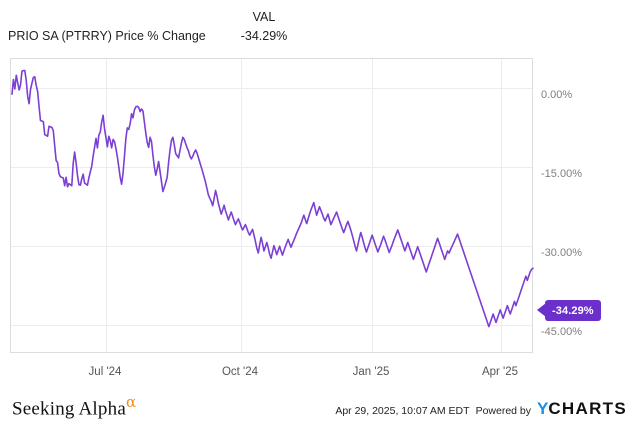 This screenshot has width=635, height=424. I want to click on last-value-flag-arrow, so click(541, 310).